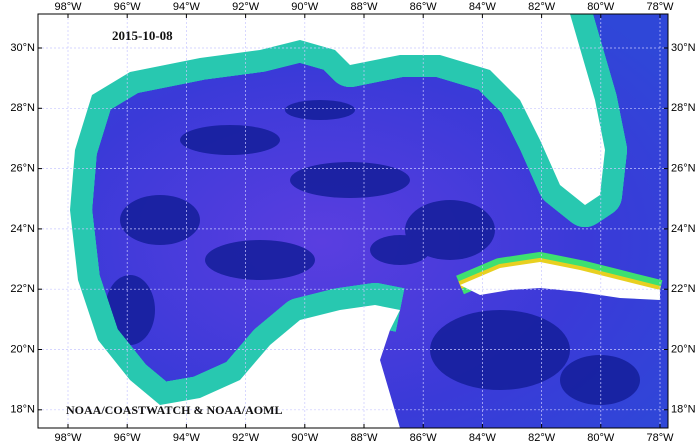 This screenshot has width=700, height=445. What do you see at coordinates (174, 410) in the screenshot?
I see `credit: NOAA/COASTWATCH & NOAA/AOML` at bounding box center [174, 410].